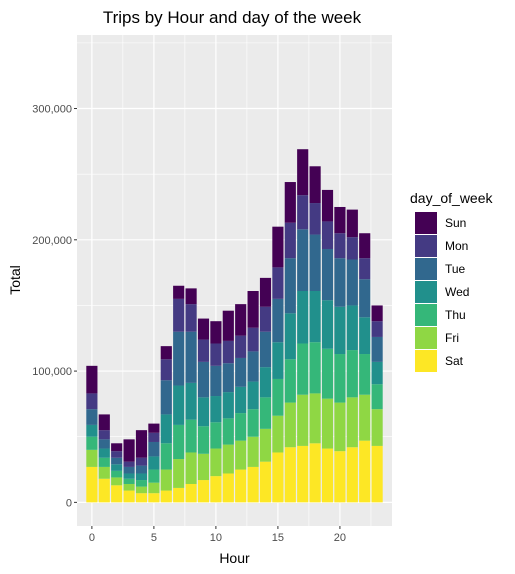  I want to click on legend-key-tue, so click(426, 269).